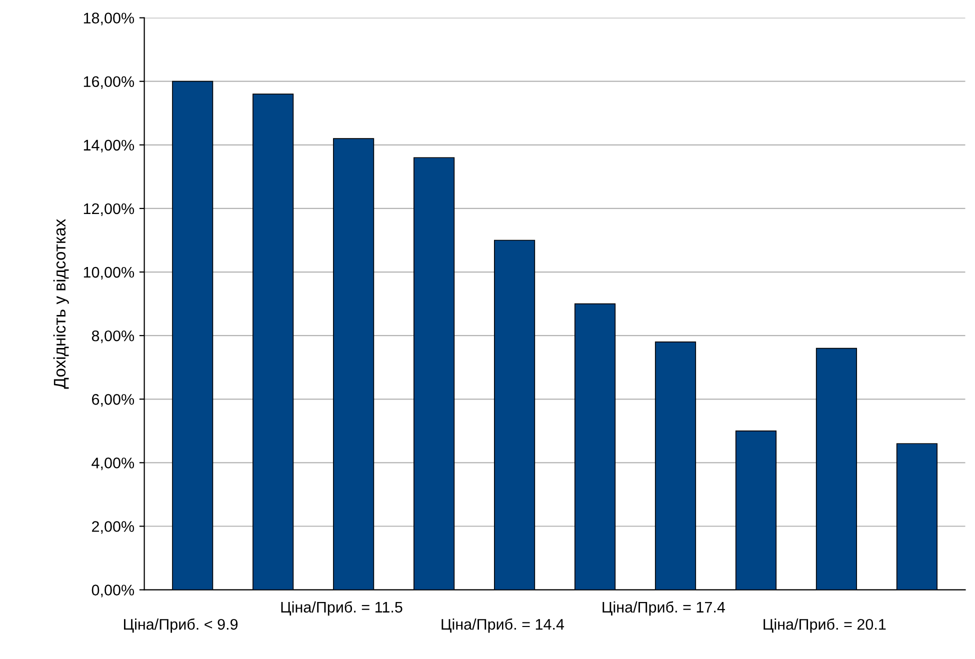 The height and width of the screenshot is (659, 975). What do you see at coordinates (113, 400) in the screenshot?
I see `y-tick-label: 6,00%` at bounding box center [113, 400].